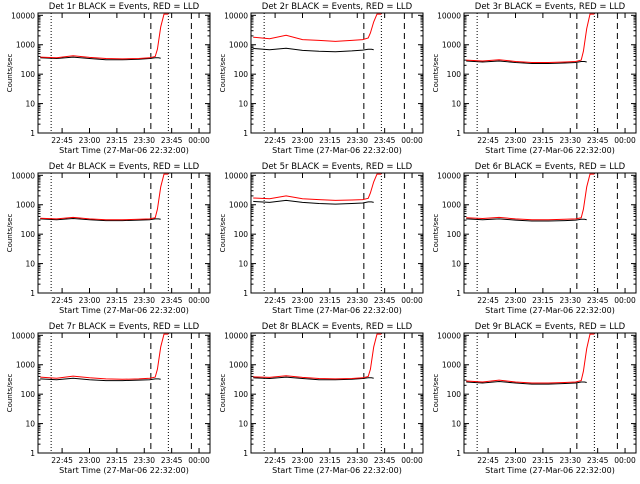 The image size is (640, 484). I want to click on chart-title: Det 7r BLACK = Events, RED = LLD, so click(124, 327).